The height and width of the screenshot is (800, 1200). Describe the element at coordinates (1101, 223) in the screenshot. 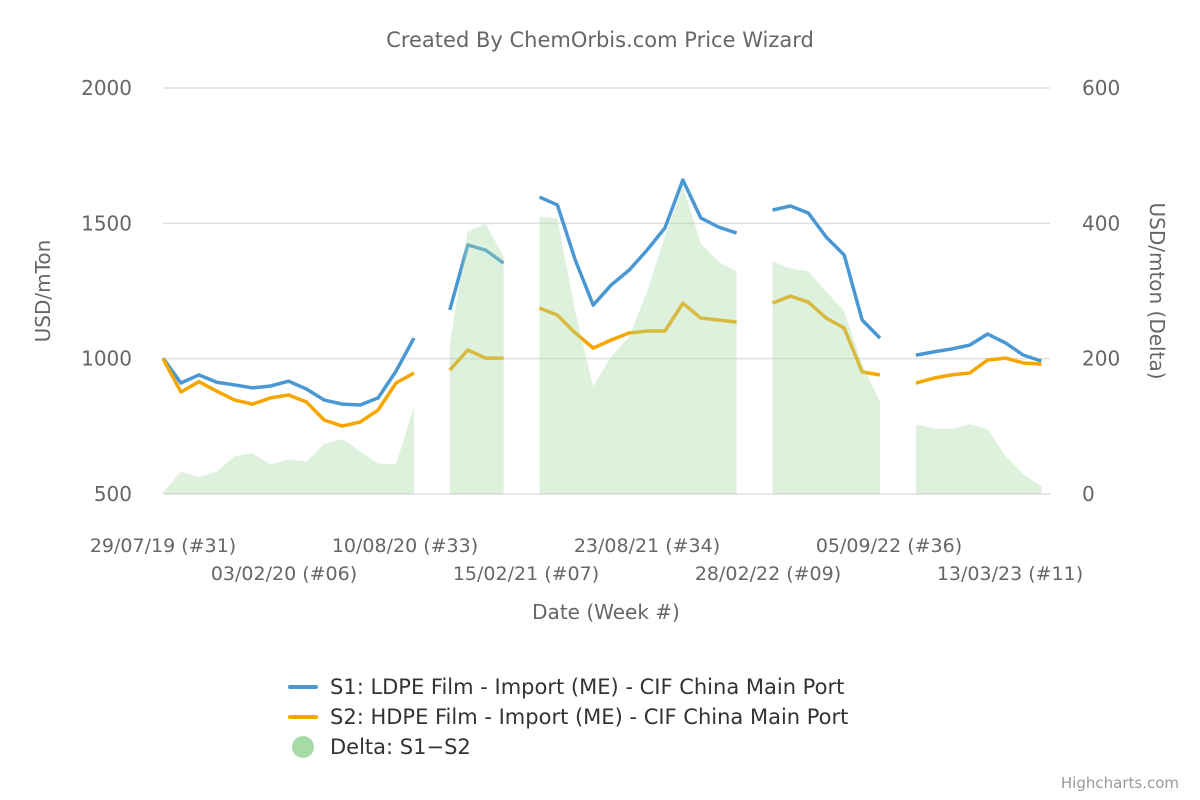

I see `y-tick-label-right: 400` at that location.